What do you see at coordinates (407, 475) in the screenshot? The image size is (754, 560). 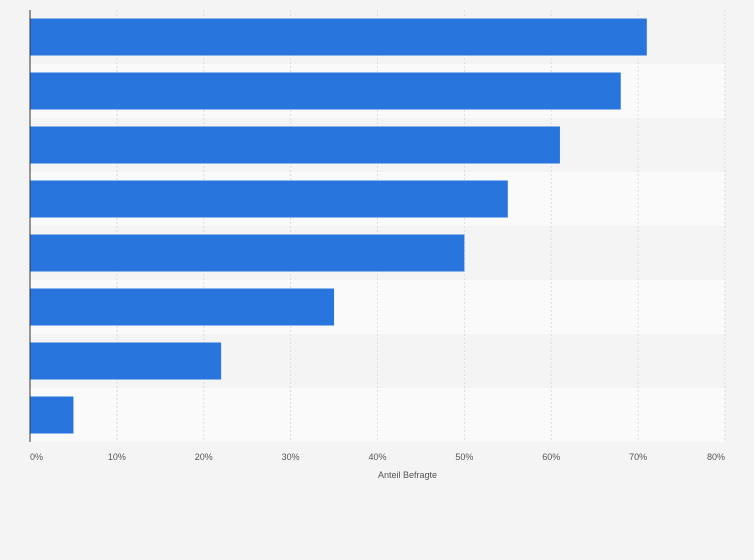 I see `x-axis-title: Anteil Befragte` at bounding box center [407, 475].